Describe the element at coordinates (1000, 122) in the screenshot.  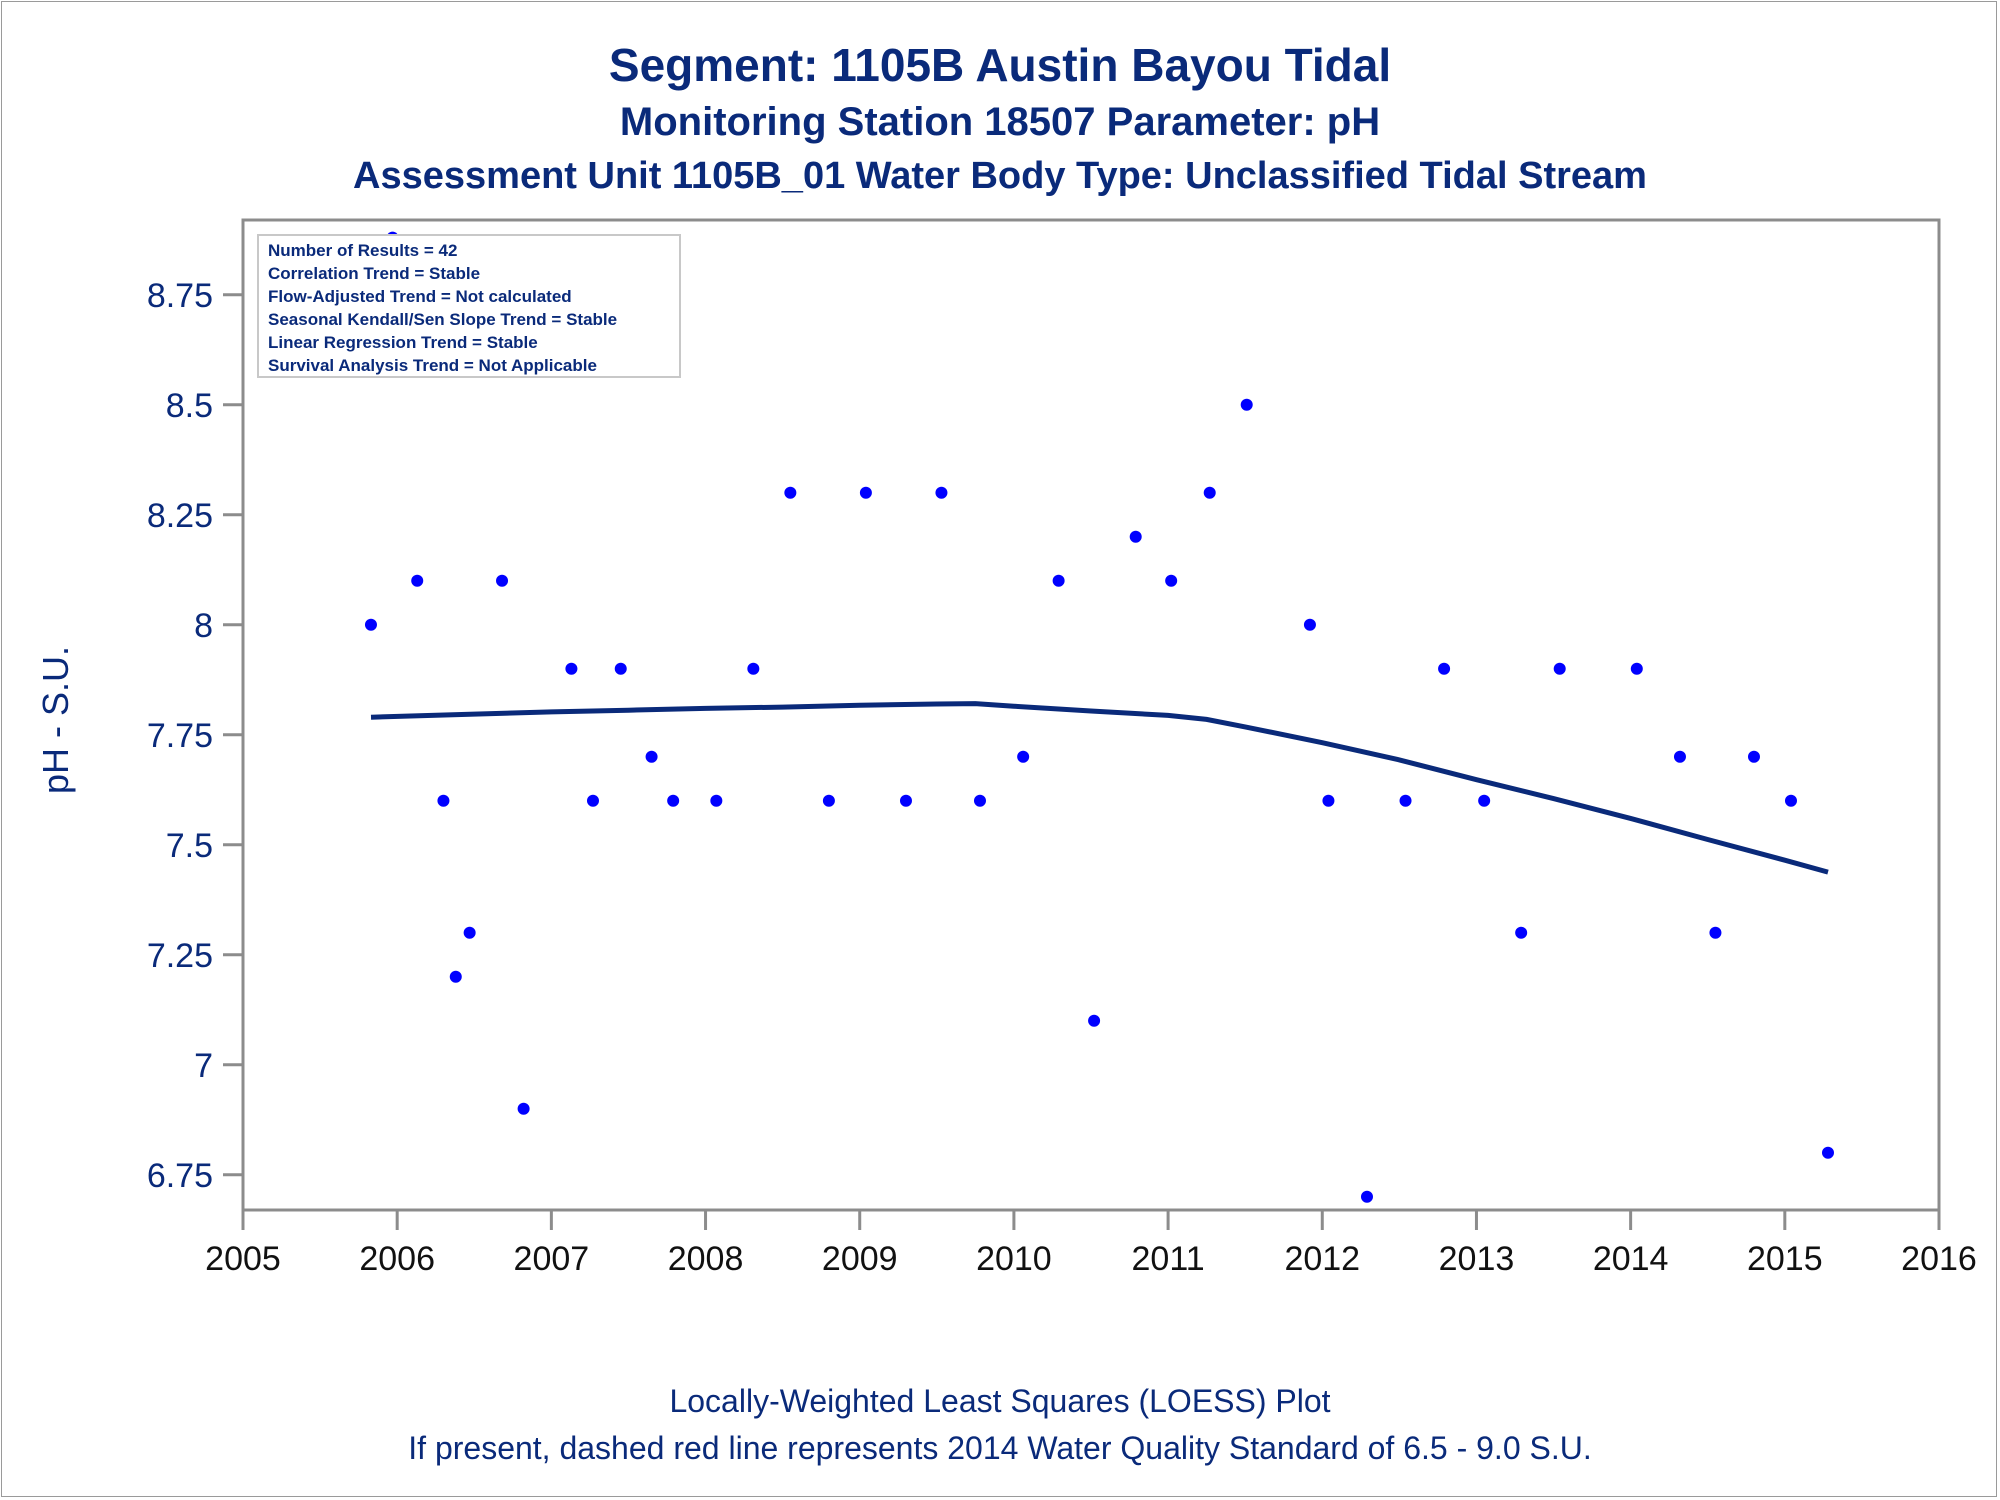
I see `chart-subtitle-station: Monitoring Station 18507 Parameter: pH` at that location.